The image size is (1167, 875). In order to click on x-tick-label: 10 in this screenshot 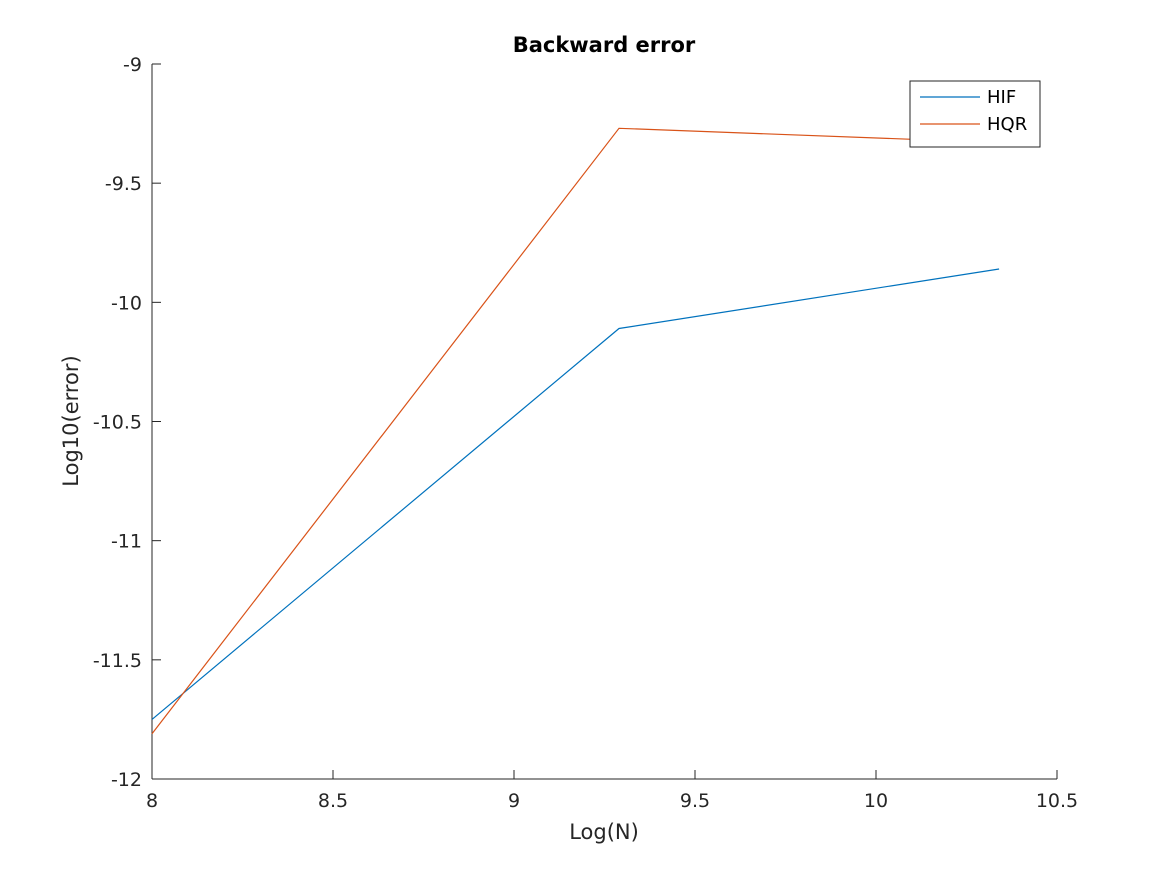, I will do `click(876, 801)`.